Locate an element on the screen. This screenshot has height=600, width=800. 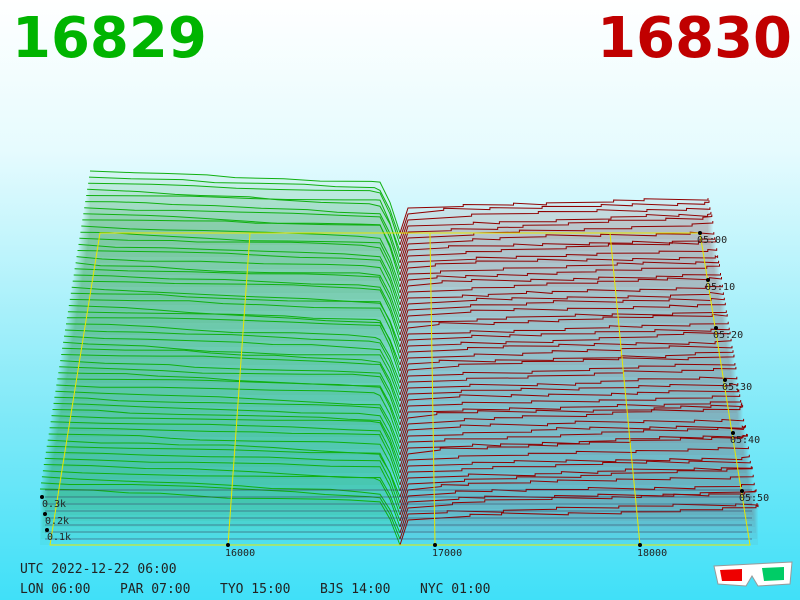
time-label: 05:40 is located at coordinates (745, 440).